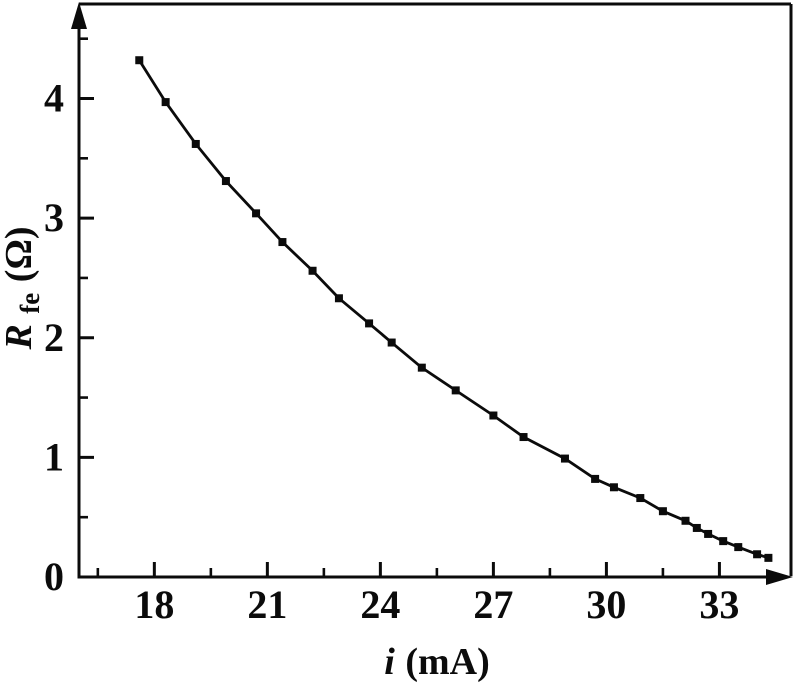  Describe the element at coordinates (20, 337) in the screenshot. I see `y-axis-label-symbol: R` at that location.